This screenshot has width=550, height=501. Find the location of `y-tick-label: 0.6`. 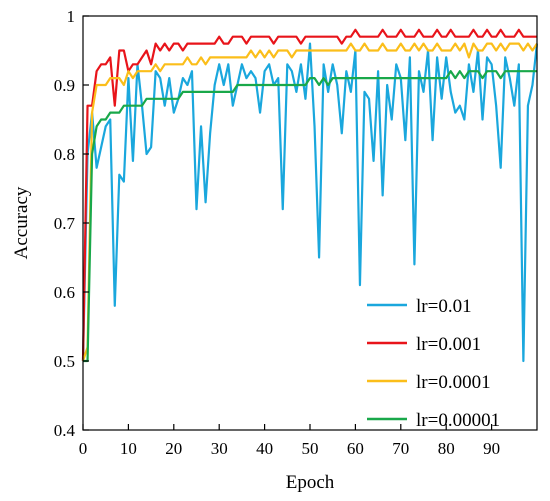

y-tick-label: 0.6 is located at coordinates (64, 292).